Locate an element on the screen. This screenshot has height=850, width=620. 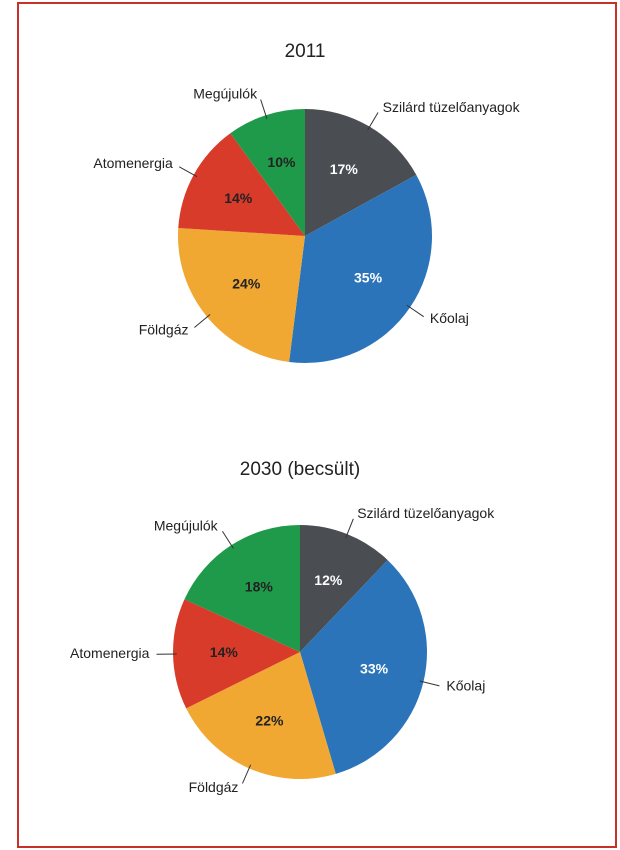
value-label: 24% is located at coordinates (246, 283).